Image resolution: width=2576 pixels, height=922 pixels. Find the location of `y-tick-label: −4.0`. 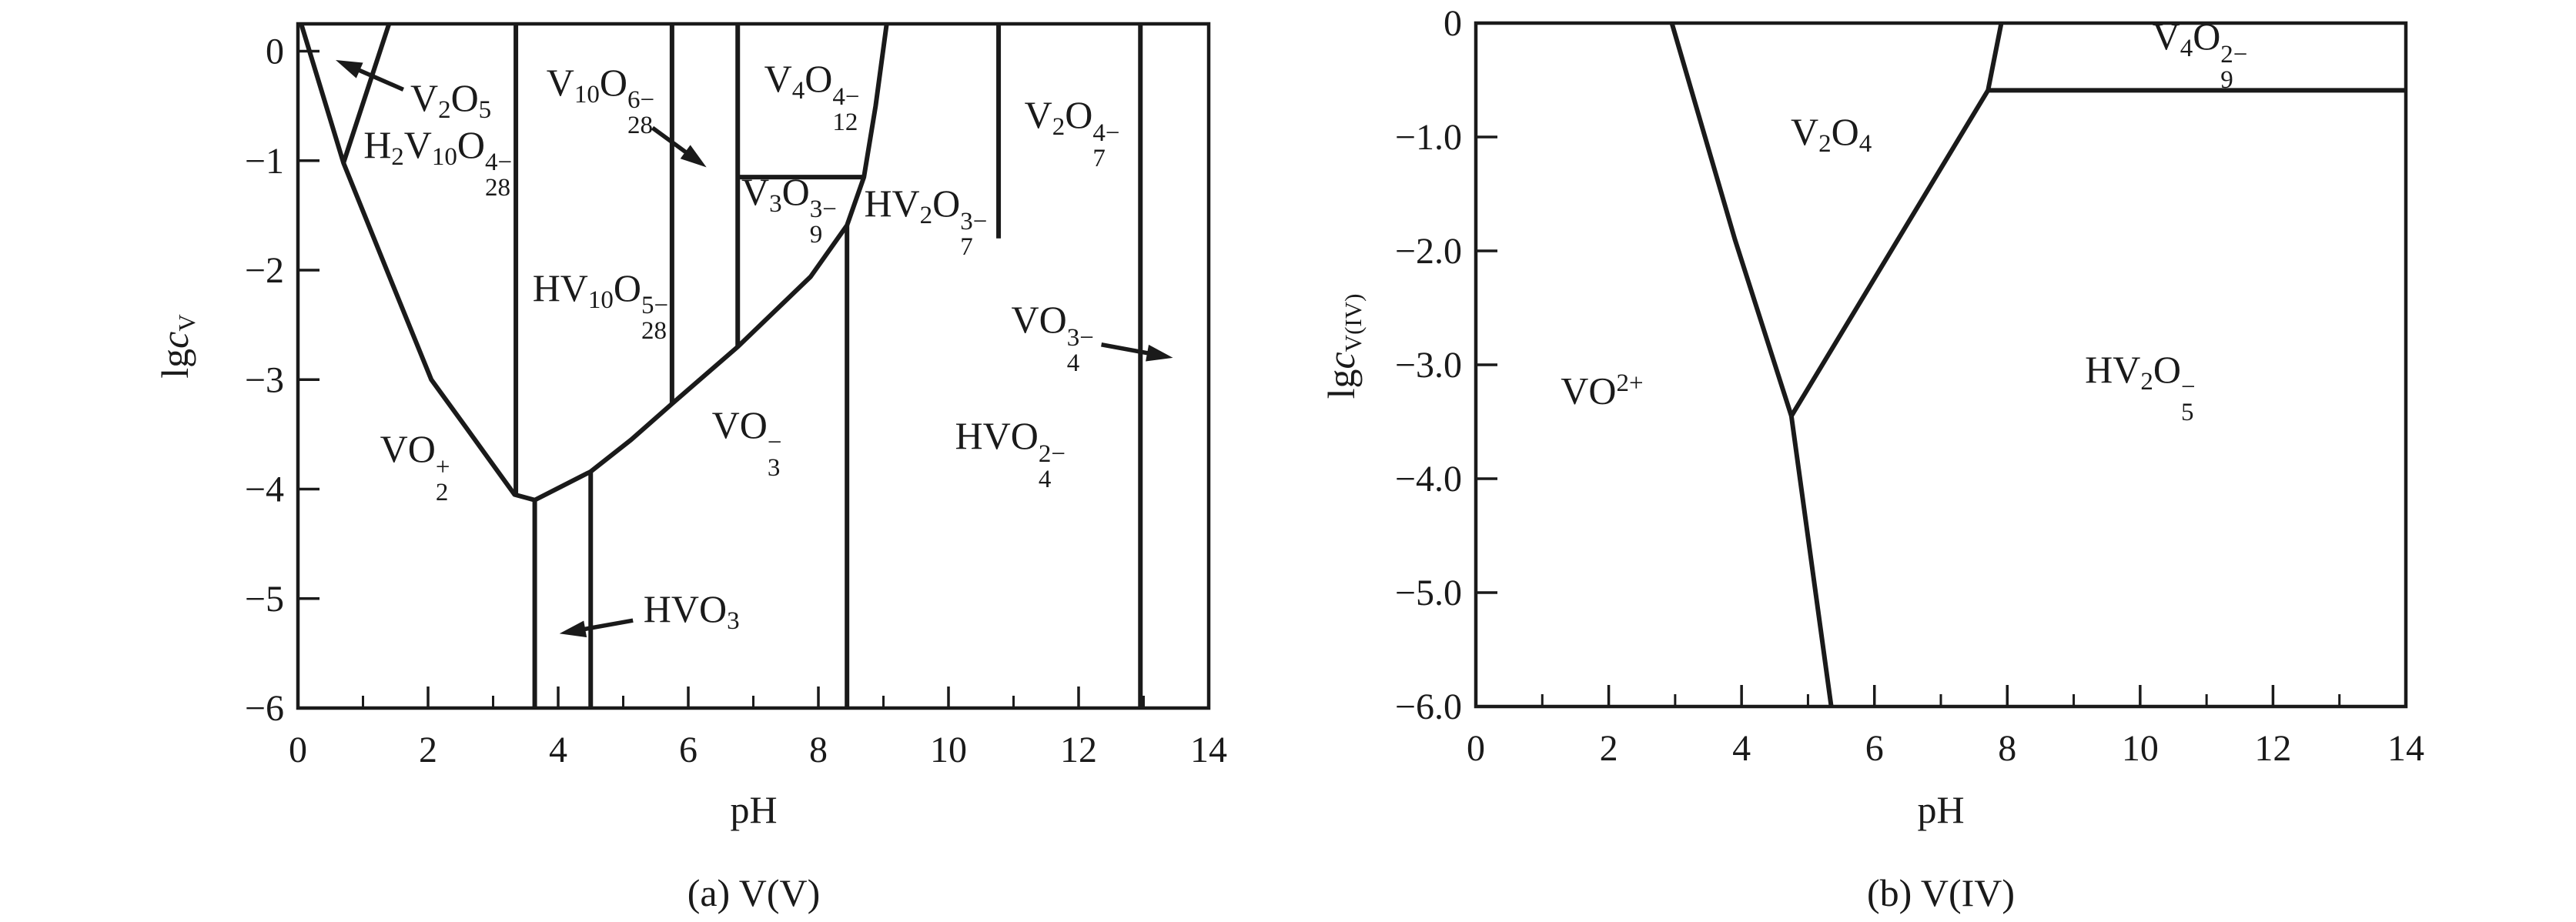

y-tick-label: −4.0 is located at coordinates (1428, 479).